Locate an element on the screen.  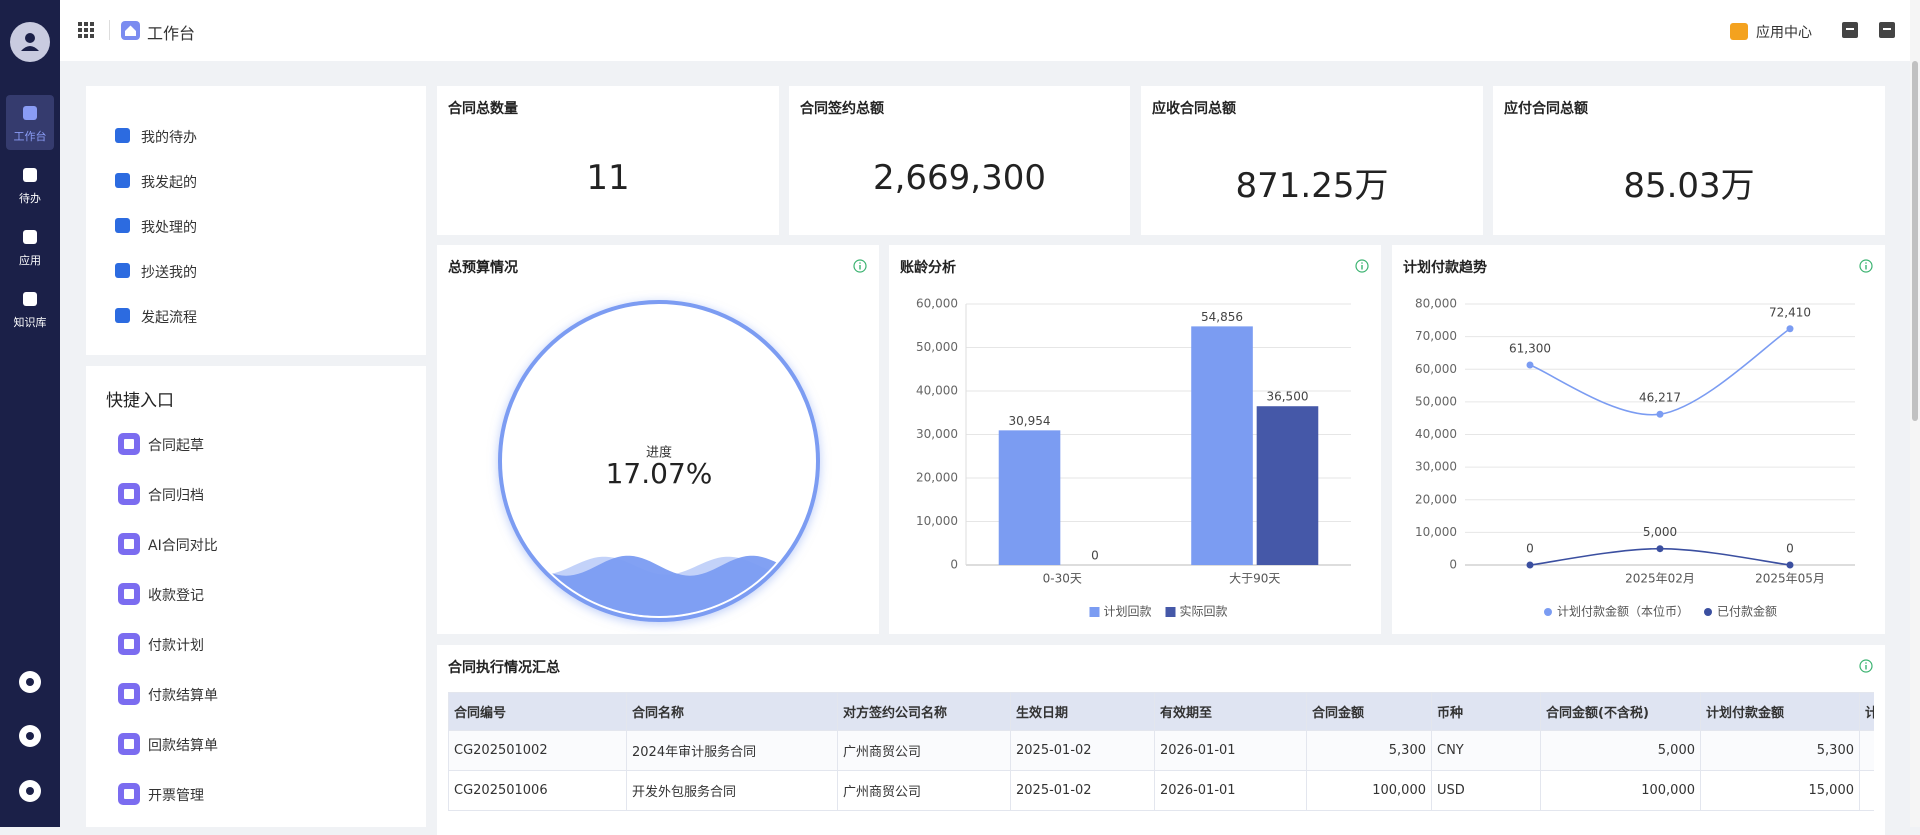
my-menu-panel: 我的待办我发起的我处理的抄送我的发起流程 is located at coordinates (256, 220).